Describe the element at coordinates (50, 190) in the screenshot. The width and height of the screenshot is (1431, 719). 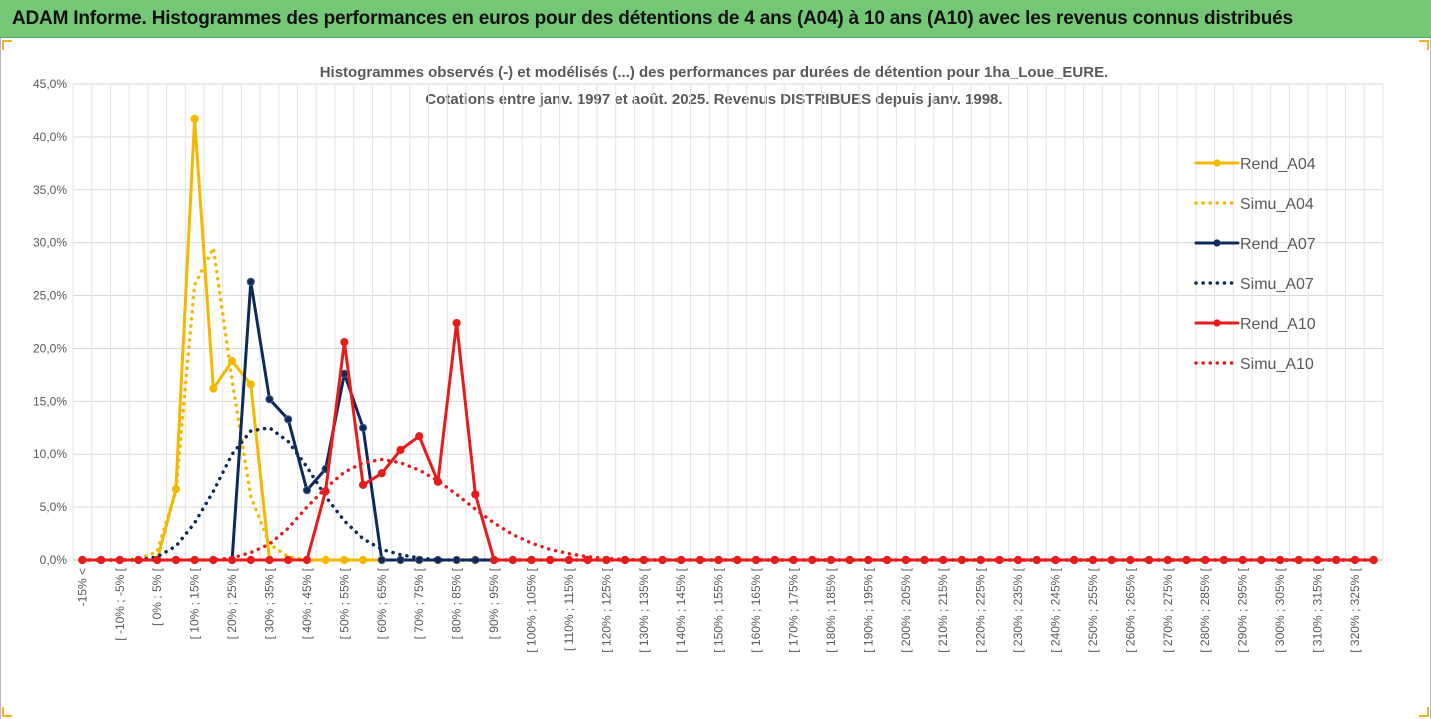
I see `y-tick-label: 35,0%` at that location.